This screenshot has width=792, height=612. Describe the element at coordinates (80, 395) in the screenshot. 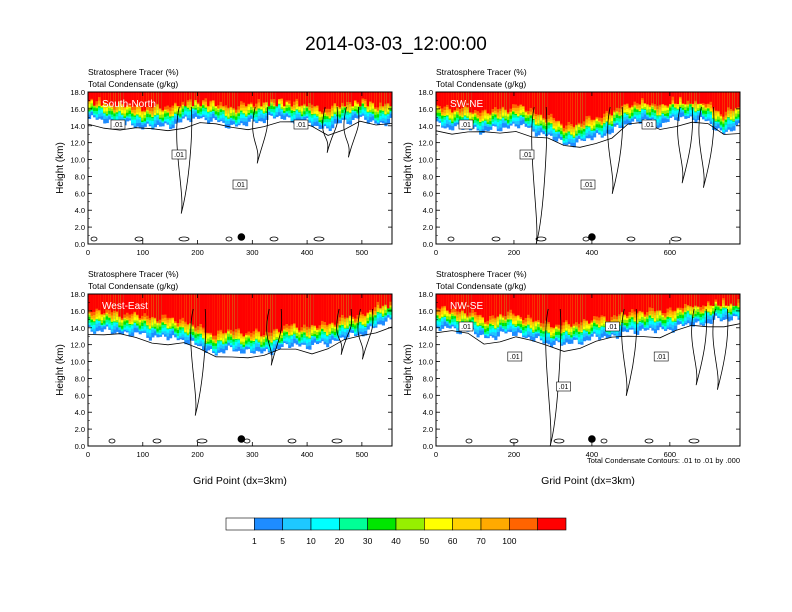

I see `ytick-label: 6.0` at that location.